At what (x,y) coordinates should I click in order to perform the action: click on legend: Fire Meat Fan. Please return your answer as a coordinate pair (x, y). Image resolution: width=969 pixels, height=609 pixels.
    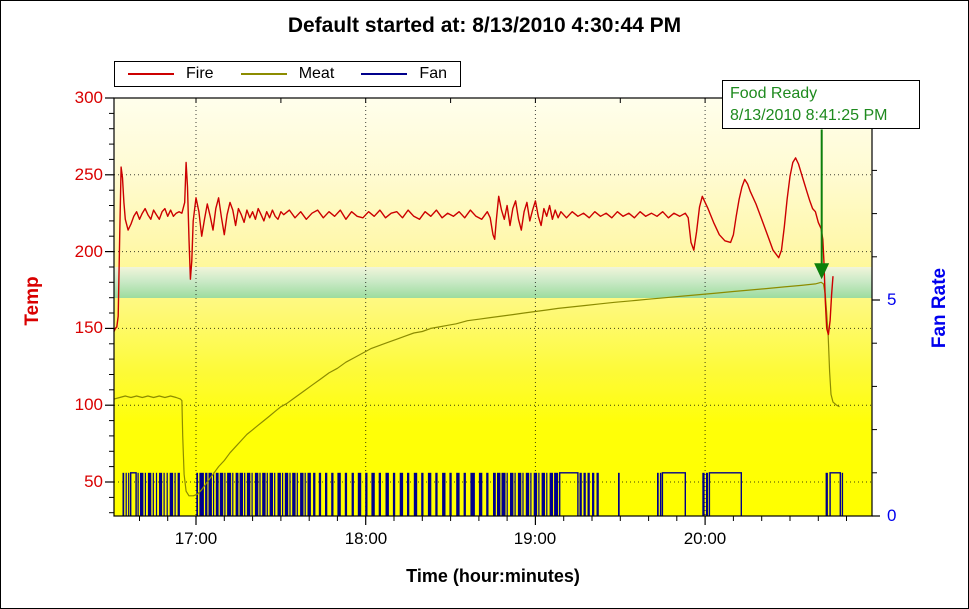
    Looking at the image, I should click on (287, 74).